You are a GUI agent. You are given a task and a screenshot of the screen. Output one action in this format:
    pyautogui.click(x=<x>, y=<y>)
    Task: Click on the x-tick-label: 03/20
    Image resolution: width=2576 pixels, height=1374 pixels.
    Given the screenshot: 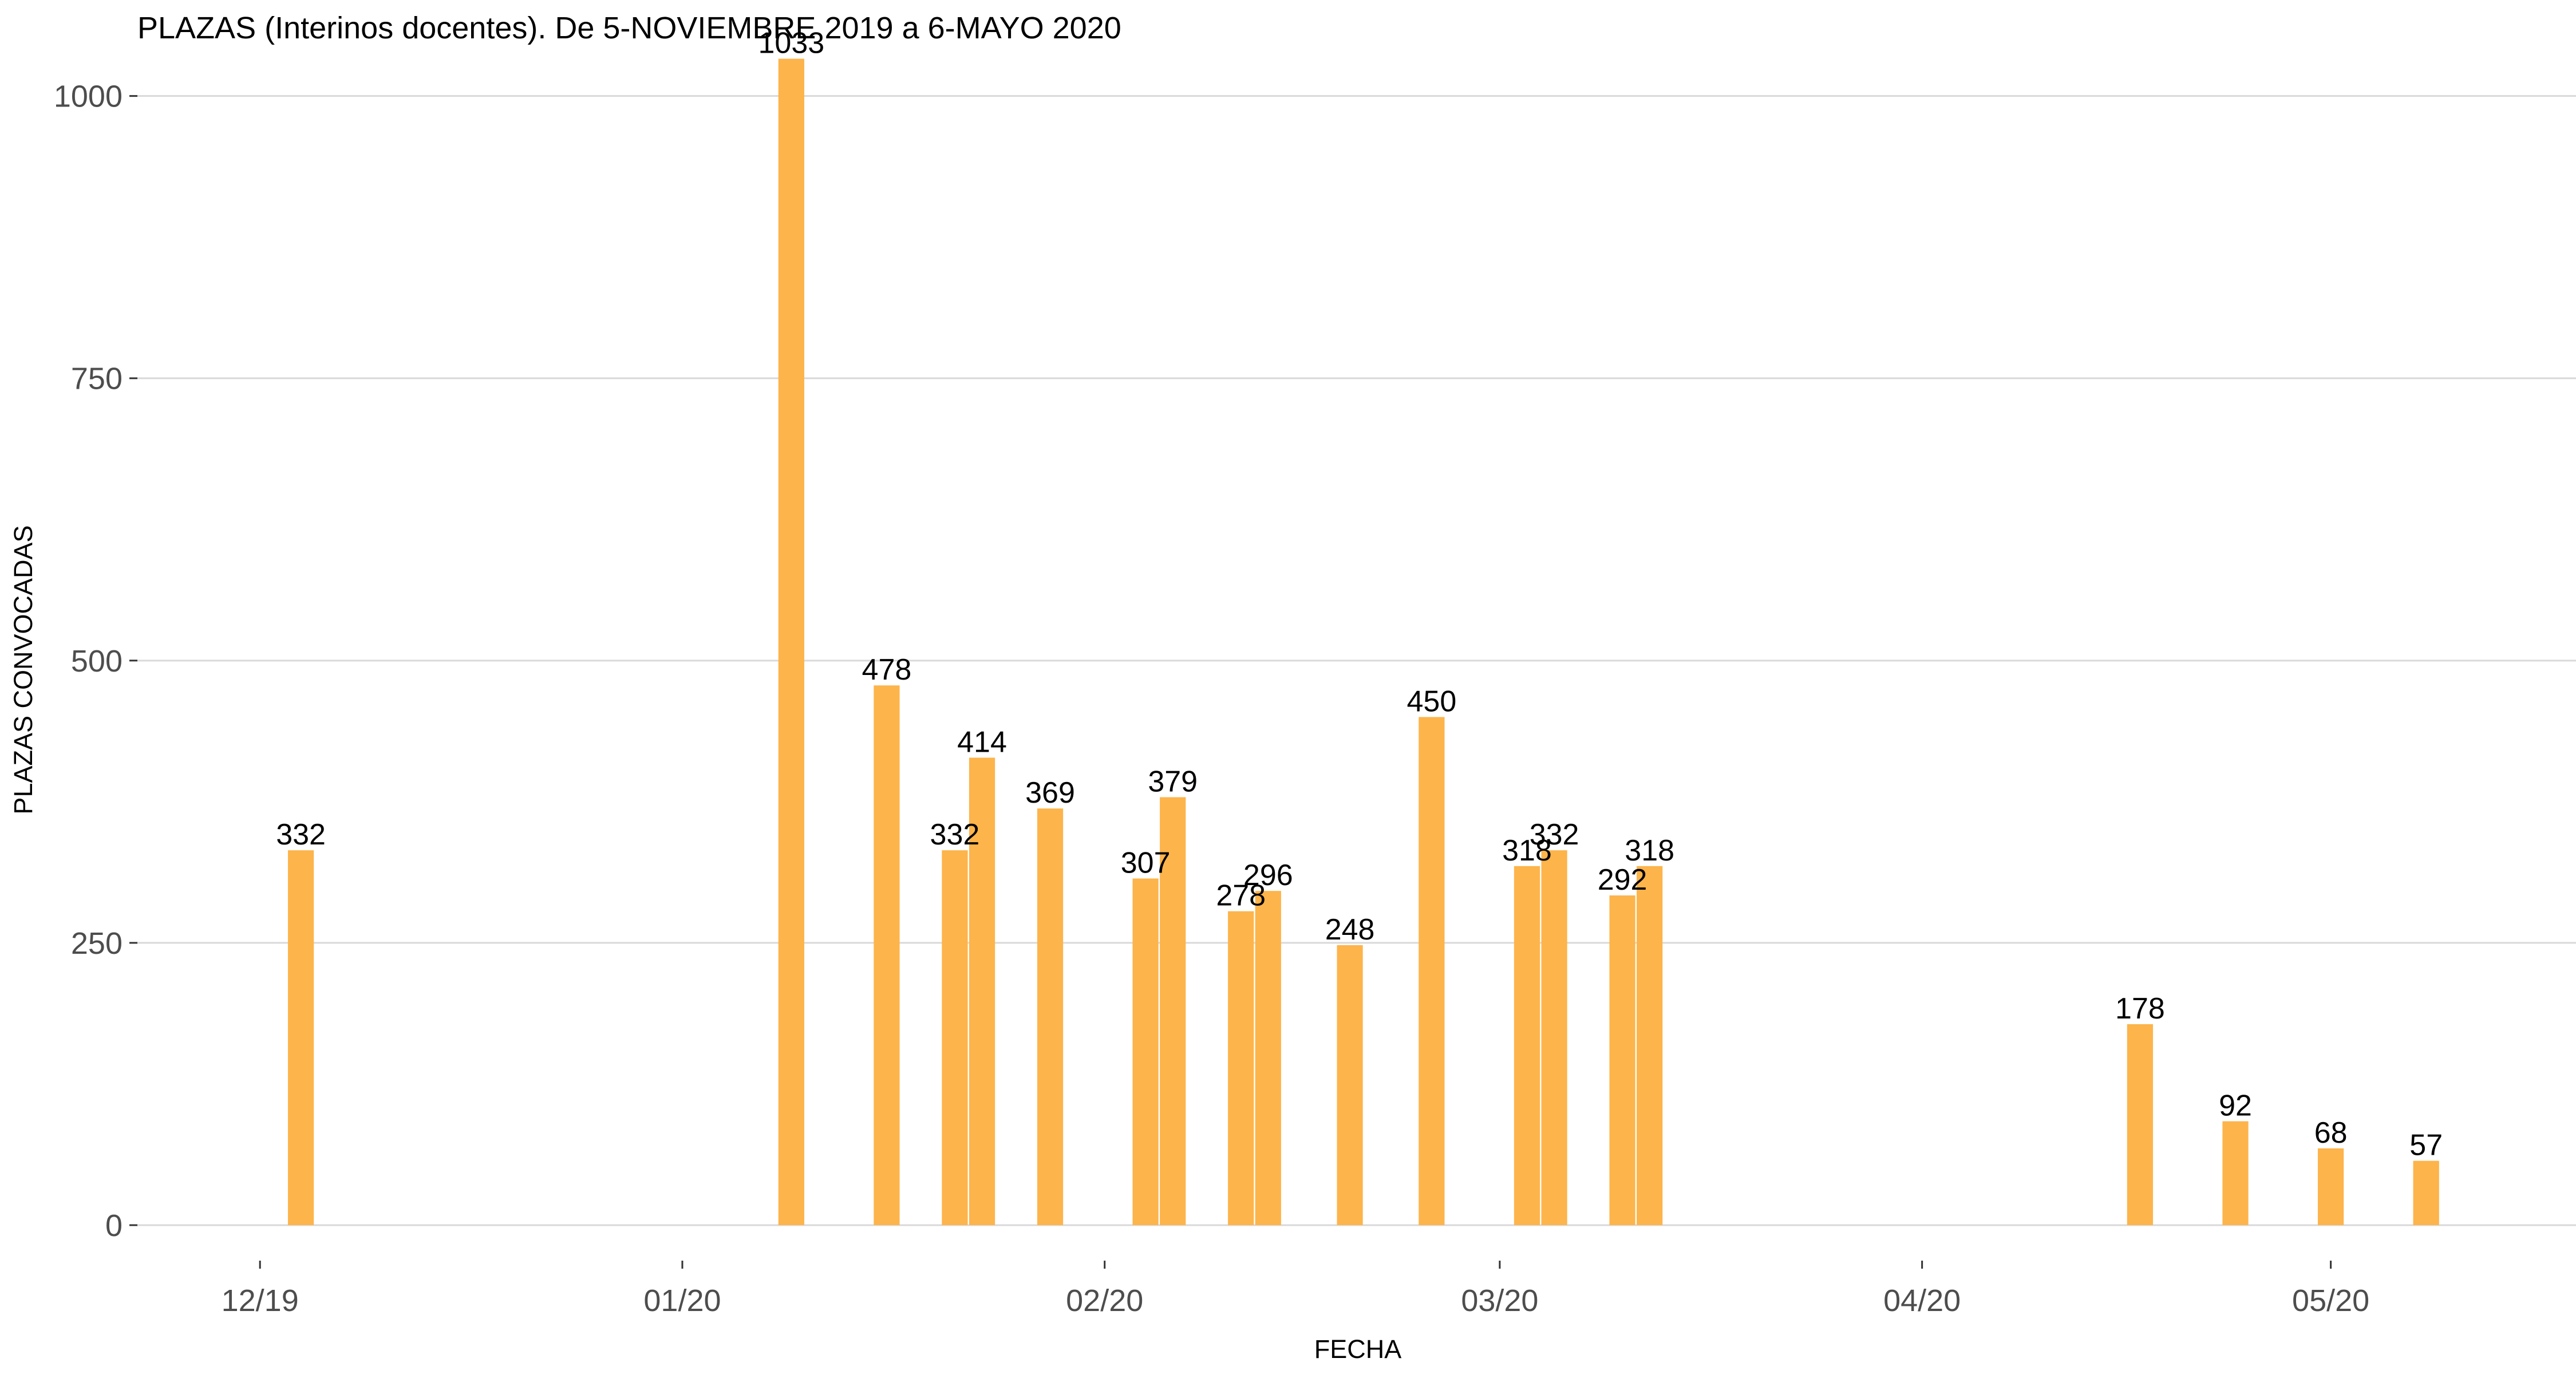 What is the action you would take?
    pyautogui.click(x=1499, y=1301)
    